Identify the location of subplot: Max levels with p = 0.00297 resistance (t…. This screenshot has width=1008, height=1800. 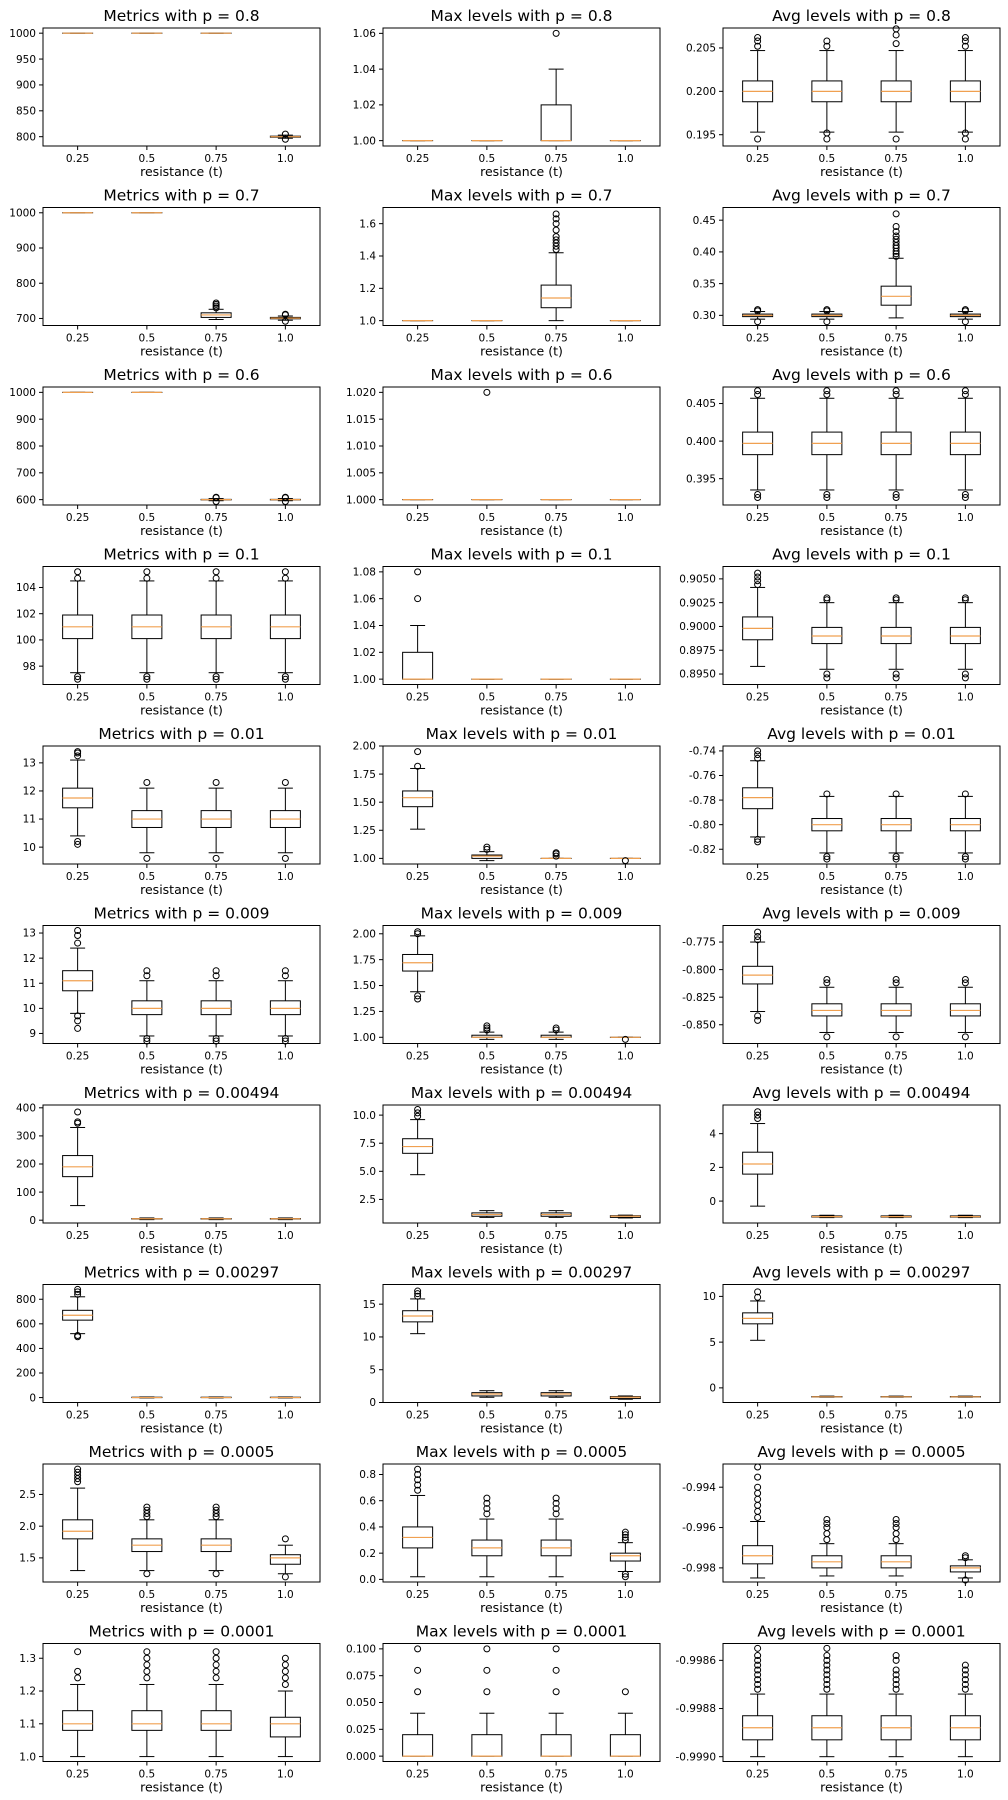
(512, 1350).